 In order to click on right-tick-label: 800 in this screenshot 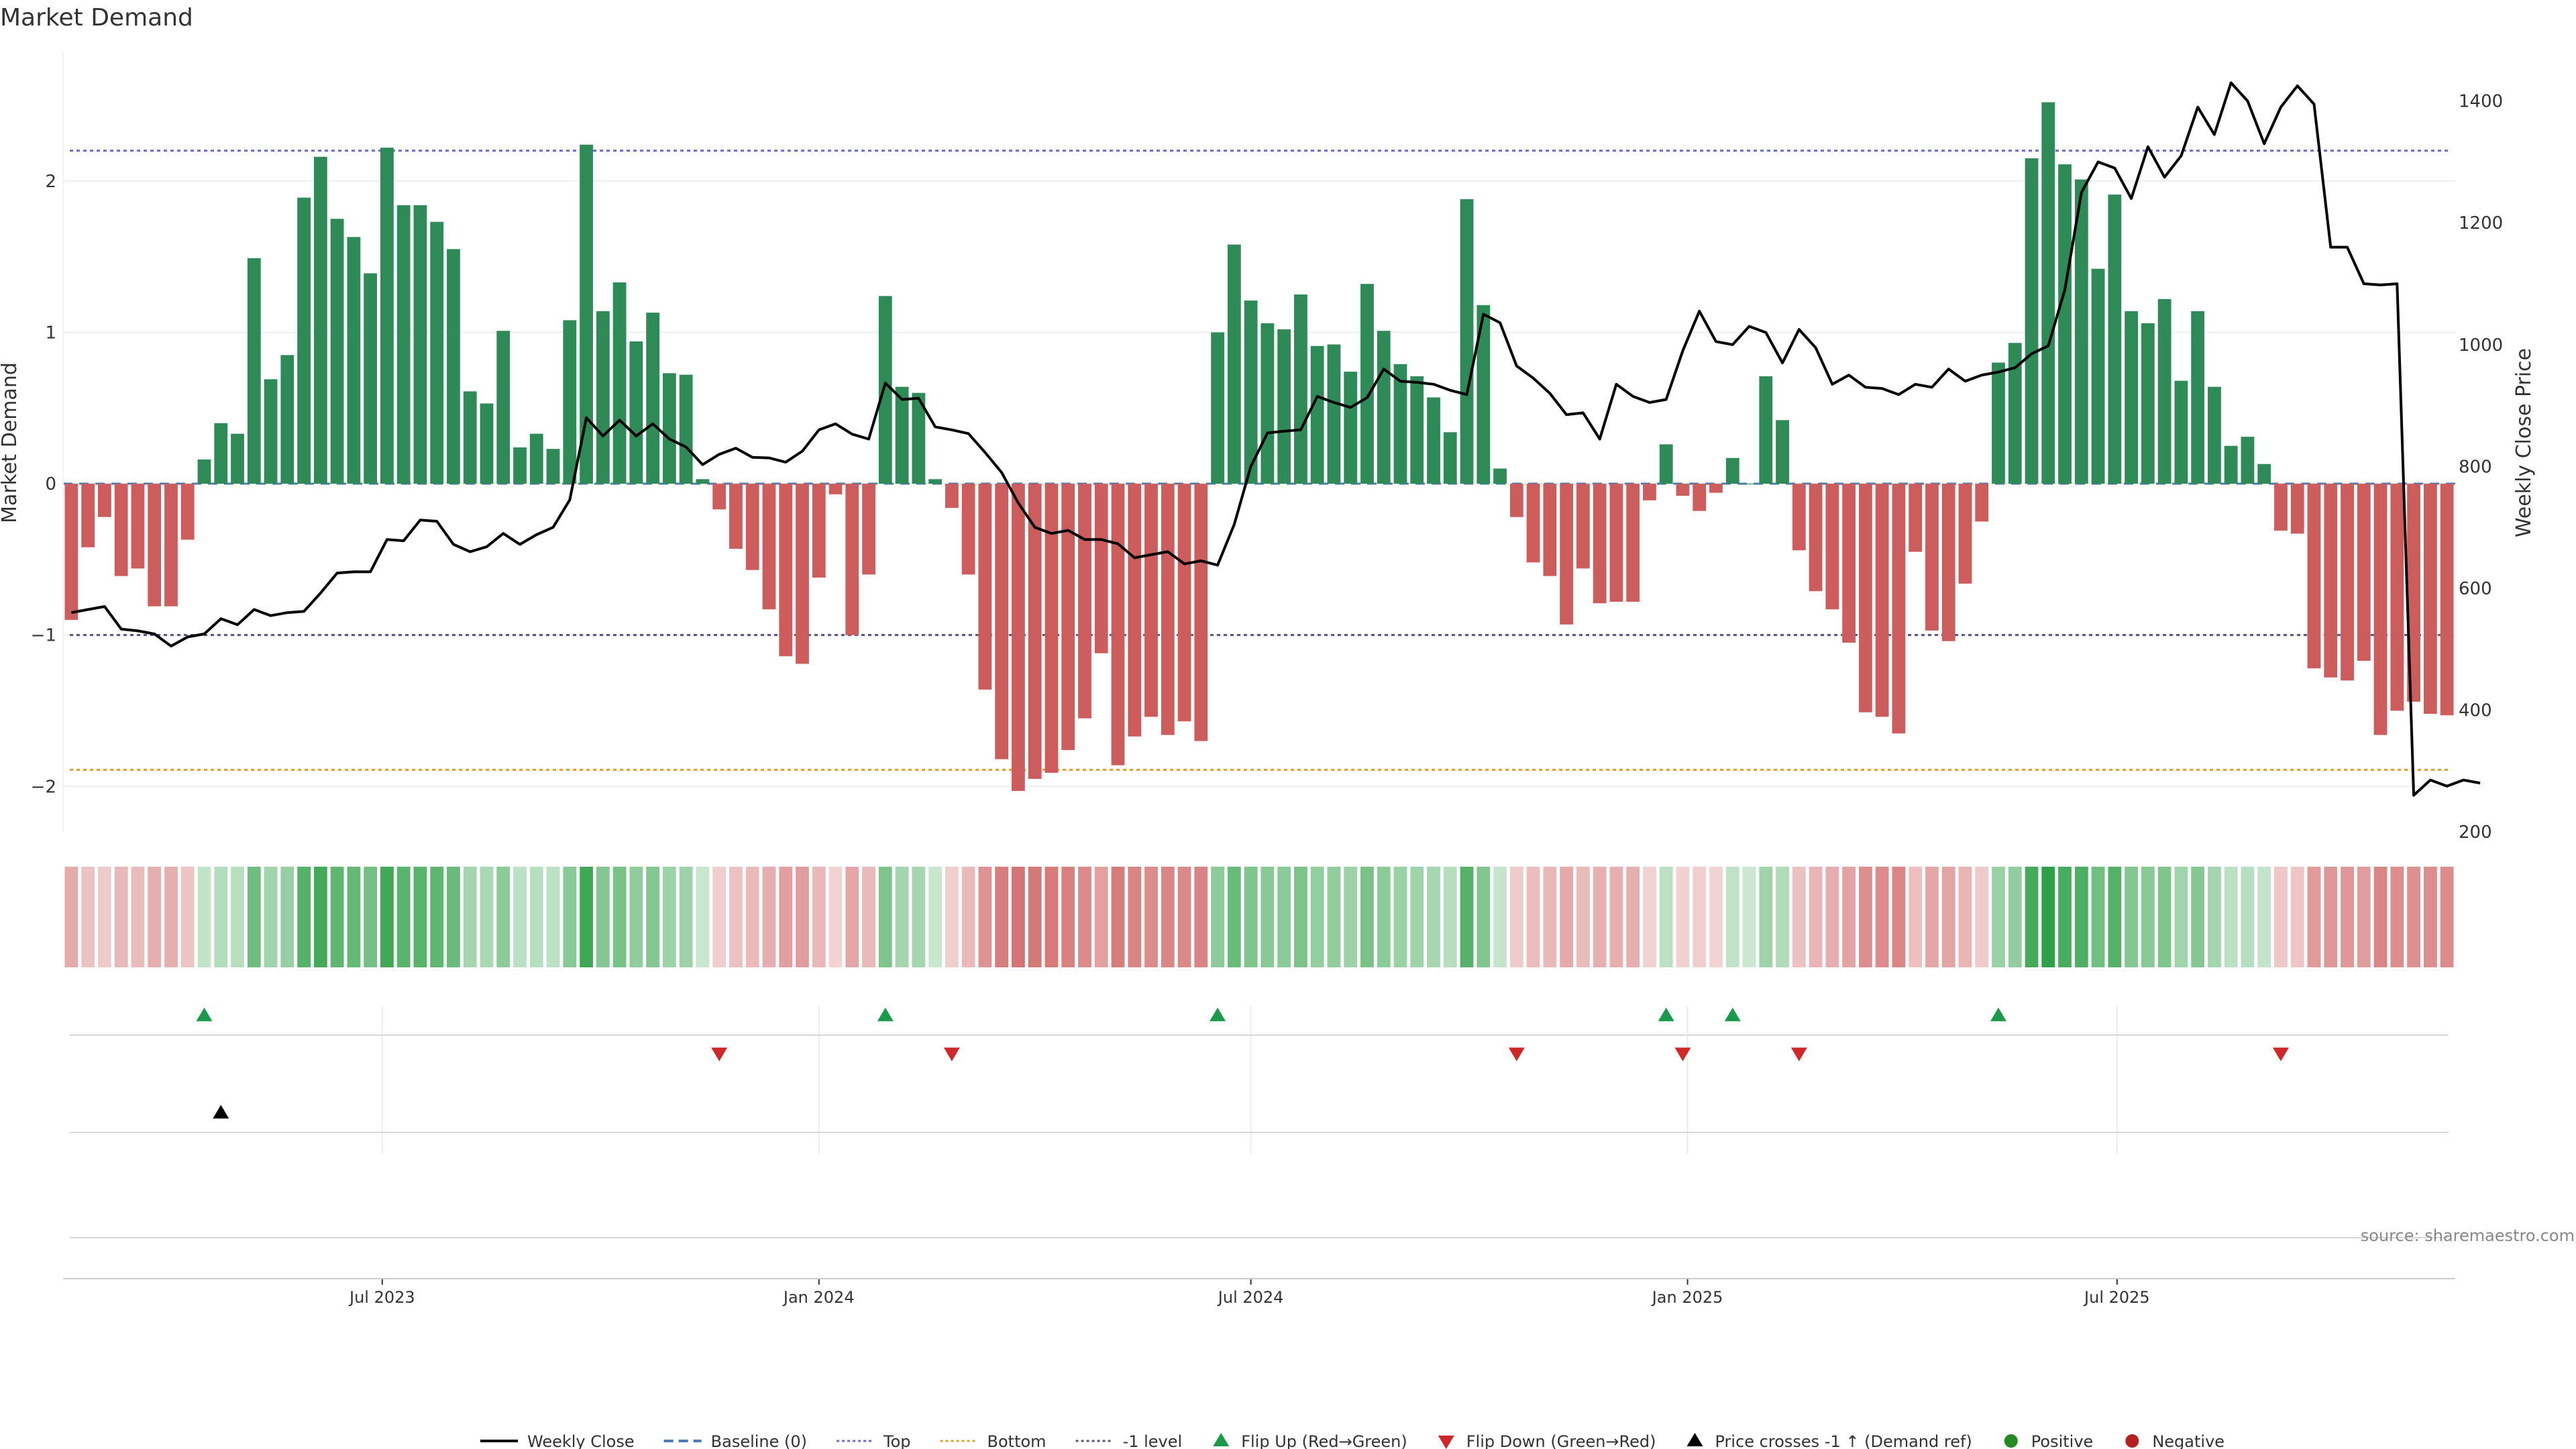, I will do `click(2475, 467)`.